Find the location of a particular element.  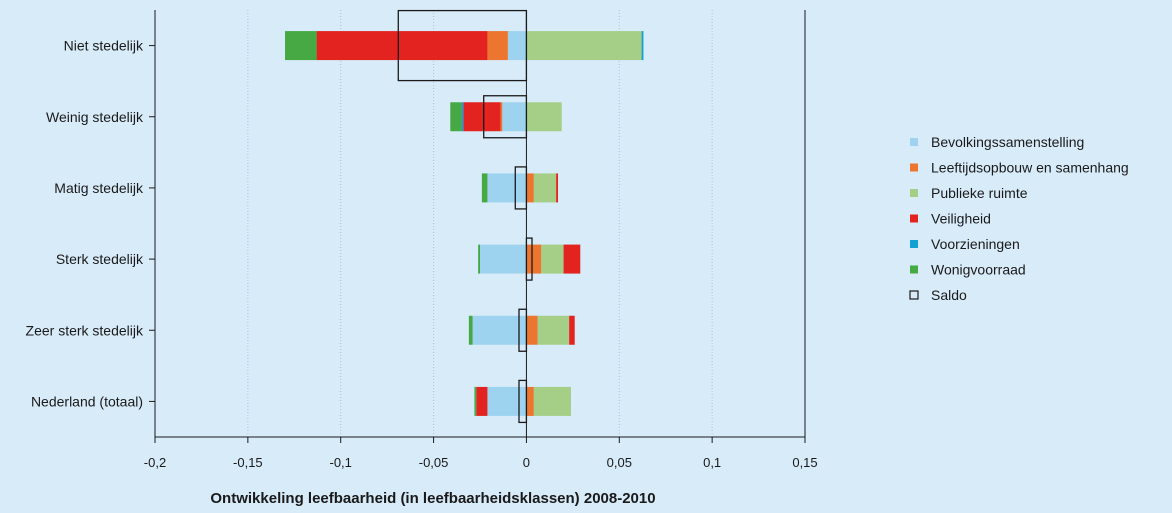

x-tick-label: -0,15 is located at coordinates (248, 462).